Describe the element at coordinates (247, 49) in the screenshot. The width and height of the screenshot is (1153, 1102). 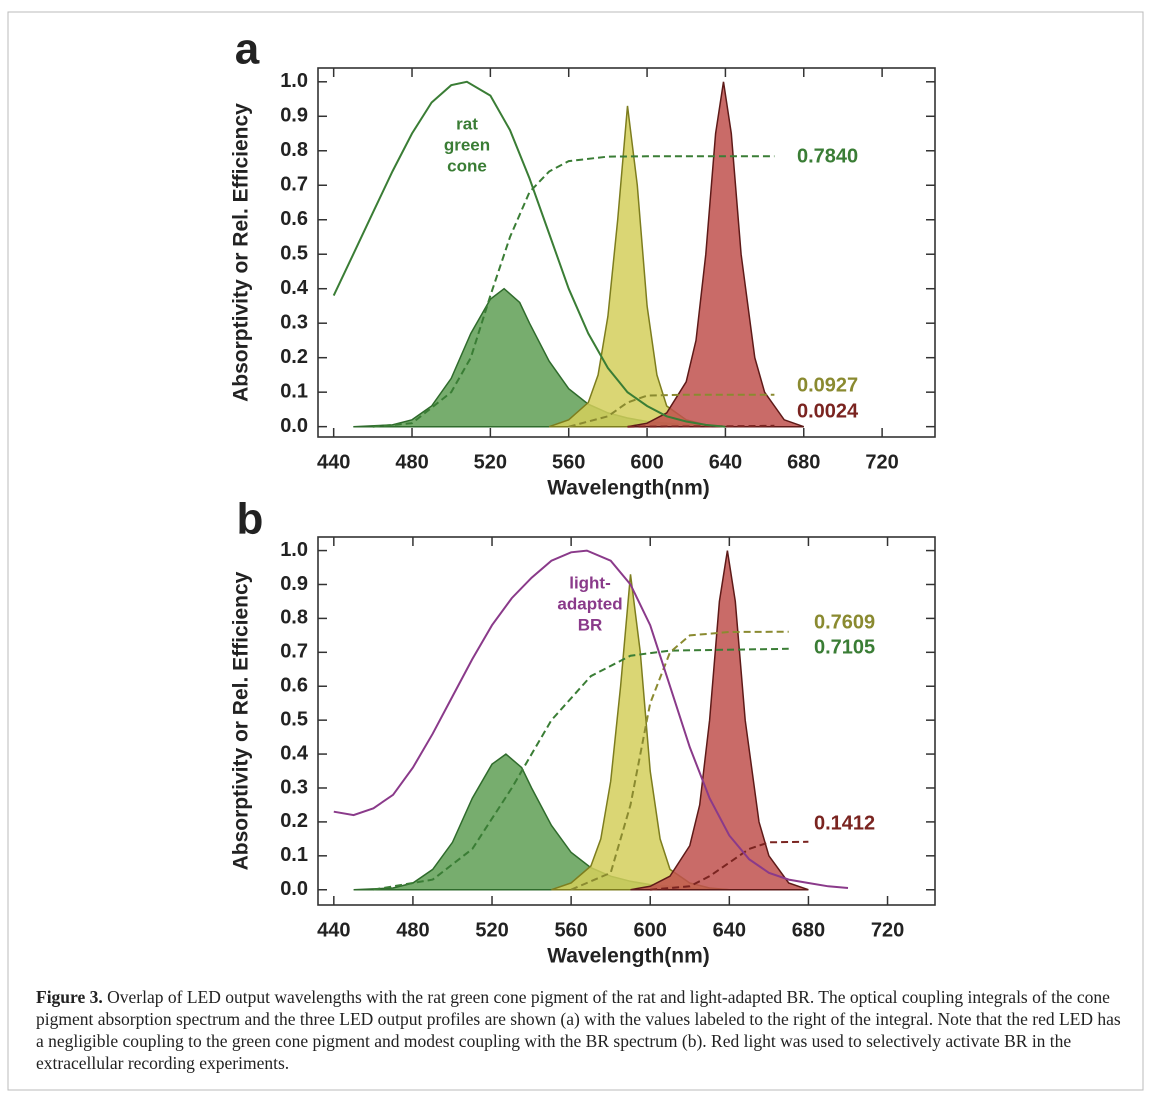
I see `panel-label: a` at that location.